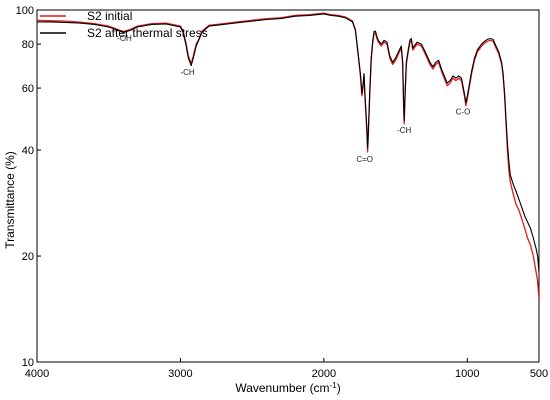 The image size is (550, 400). What do you see at coordinates (286, 369) in the screenshot?
I see `x-axis: 4000 3000 2000 1000 500` at bounding box center [286, 369].